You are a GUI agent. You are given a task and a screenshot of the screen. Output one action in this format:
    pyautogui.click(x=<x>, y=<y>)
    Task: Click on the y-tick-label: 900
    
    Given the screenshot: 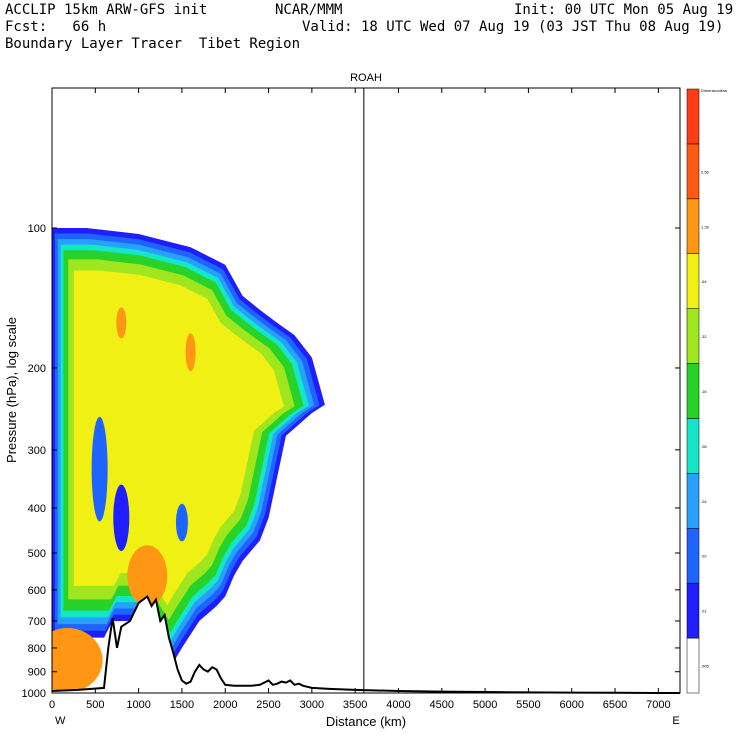 What is the action you would take?
    pyautogui.click(x=37, y=673)
    